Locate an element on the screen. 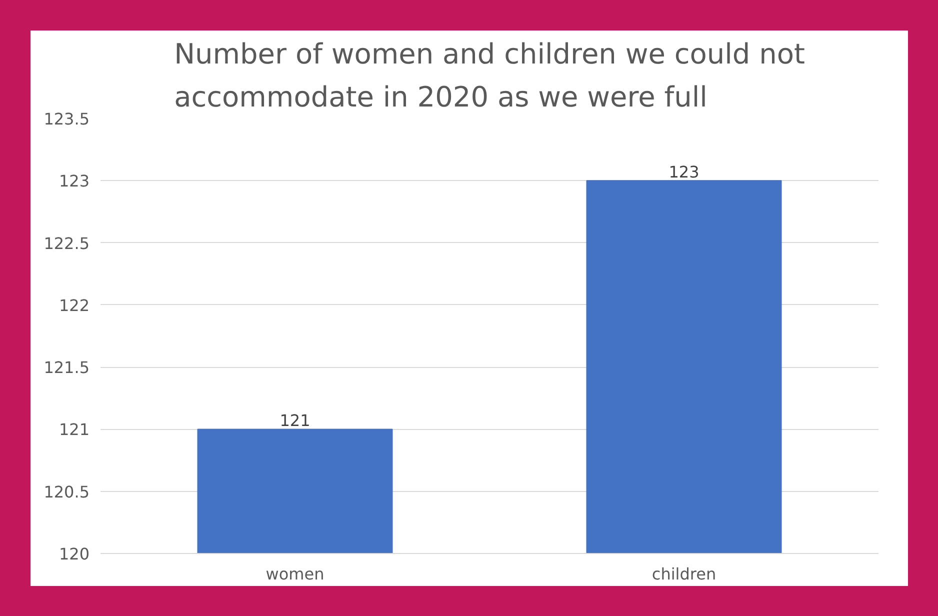  y-tick-label: 123.5 is located at coordinates (67, 119).